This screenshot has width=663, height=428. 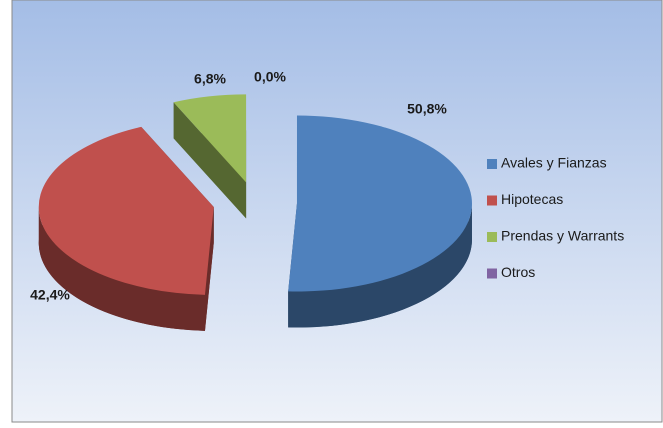 I want to click on data-label: 50,8%, so click(x=427, y=109).